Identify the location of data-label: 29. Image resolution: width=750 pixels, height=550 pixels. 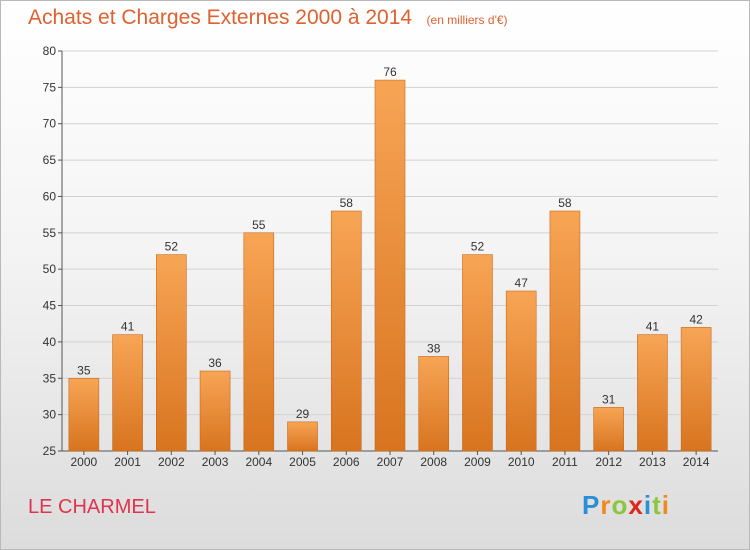
(303, 414).